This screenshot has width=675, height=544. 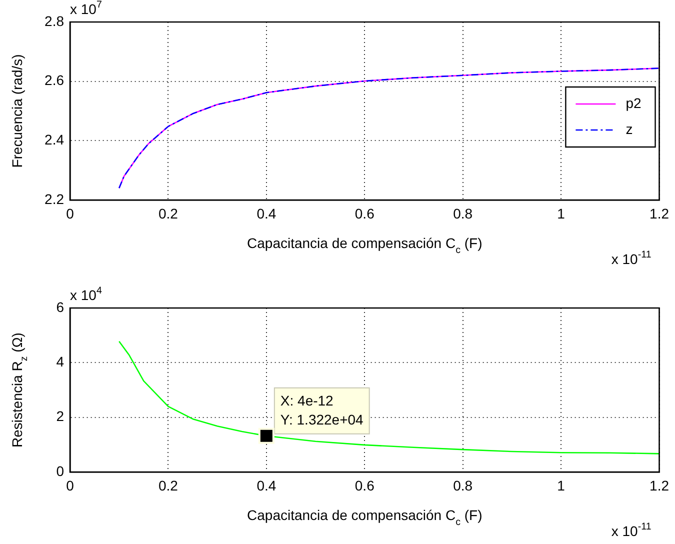 What do you see at coordinates (54, 20) in the screenshot?
I see `y-tick-label: 2.8` at bounding box center [54, 20].